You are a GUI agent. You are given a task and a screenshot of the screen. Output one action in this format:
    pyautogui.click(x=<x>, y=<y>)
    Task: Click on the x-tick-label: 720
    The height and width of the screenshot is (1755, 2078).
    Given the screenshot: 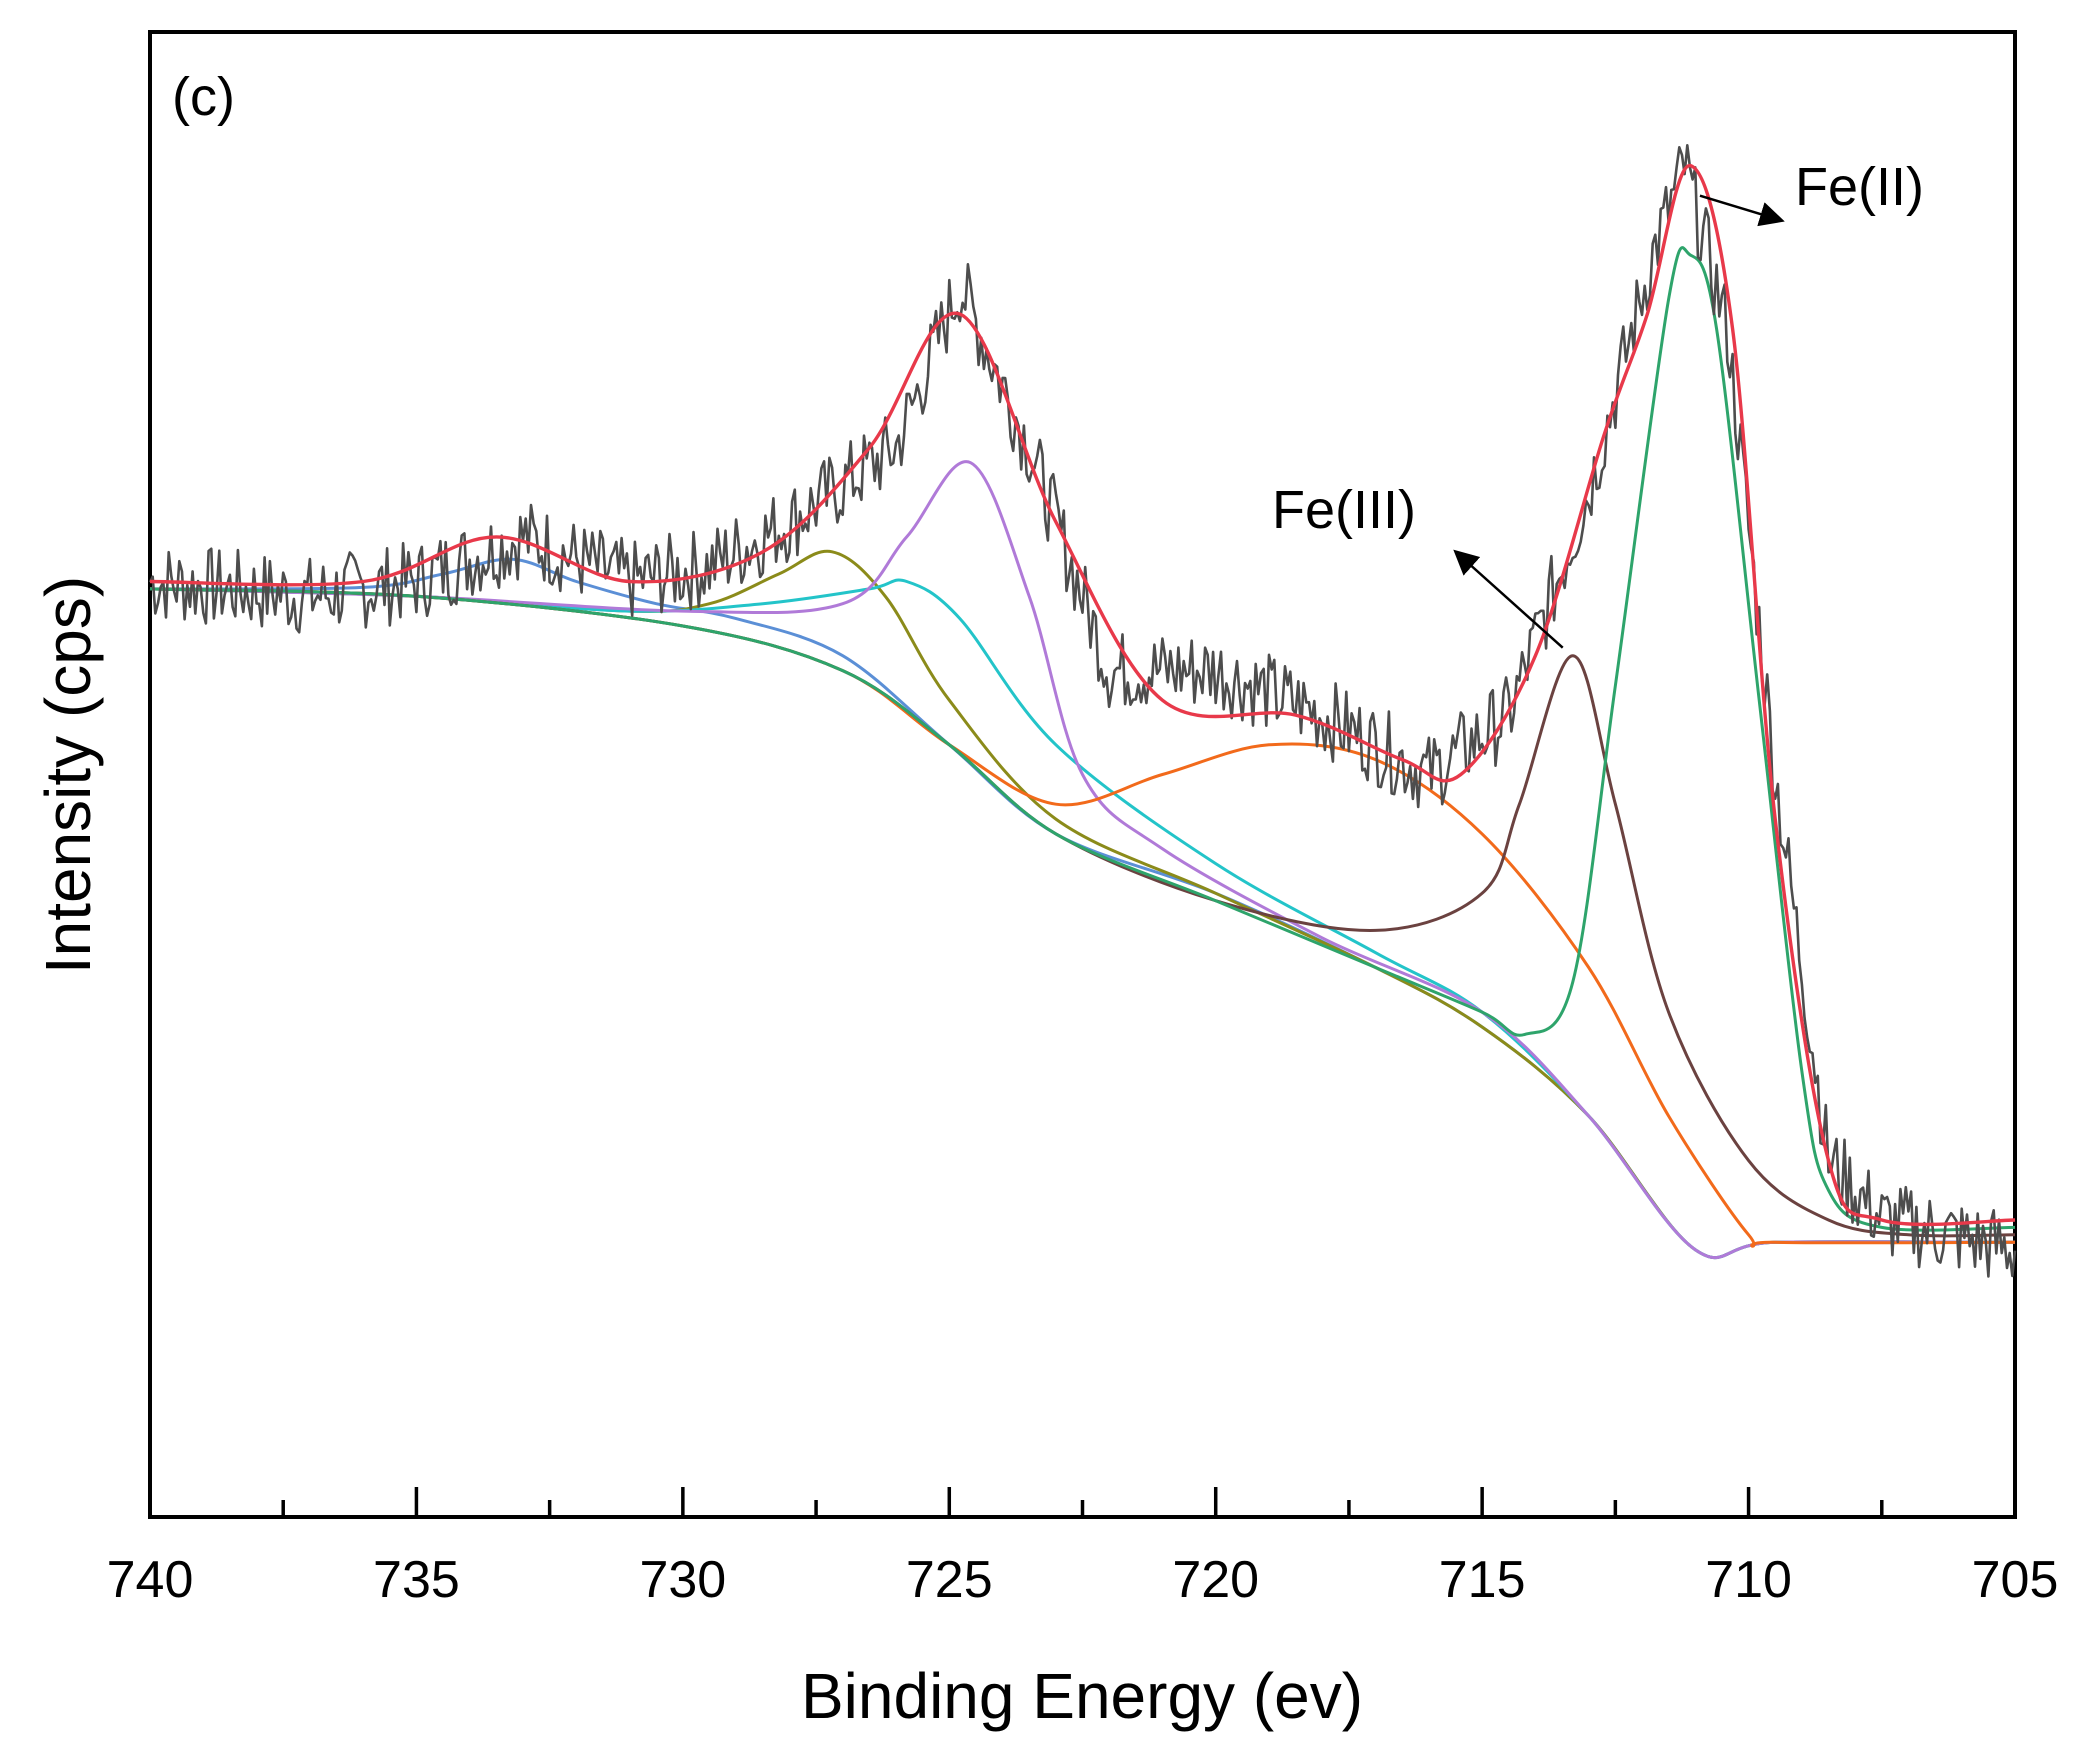 What is the action you would take?
    pyautogui.click(x=1215, y=1580)
    